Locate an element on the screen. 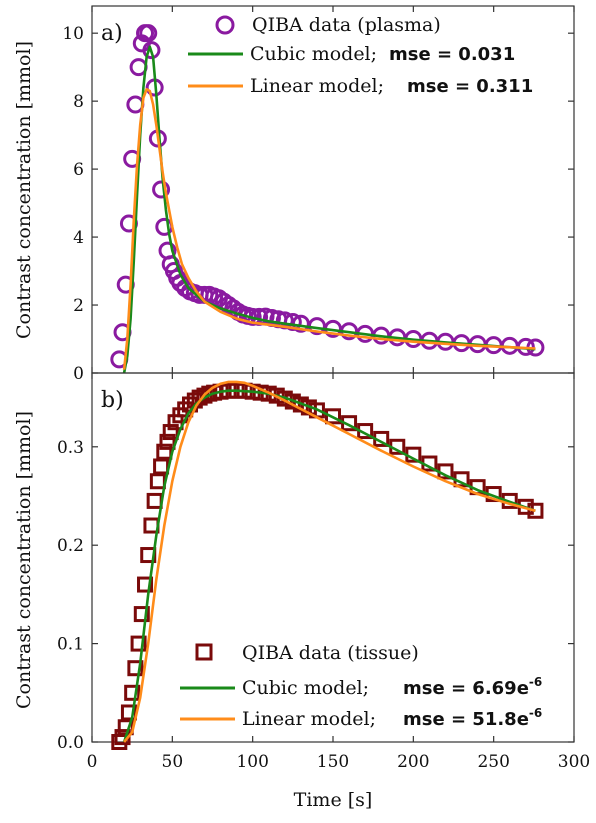 Image resolution: width=596 pixels, height=823 pixels. legend-label-tissue: QIBA data (tissue) is located at coordinates (330, 653).